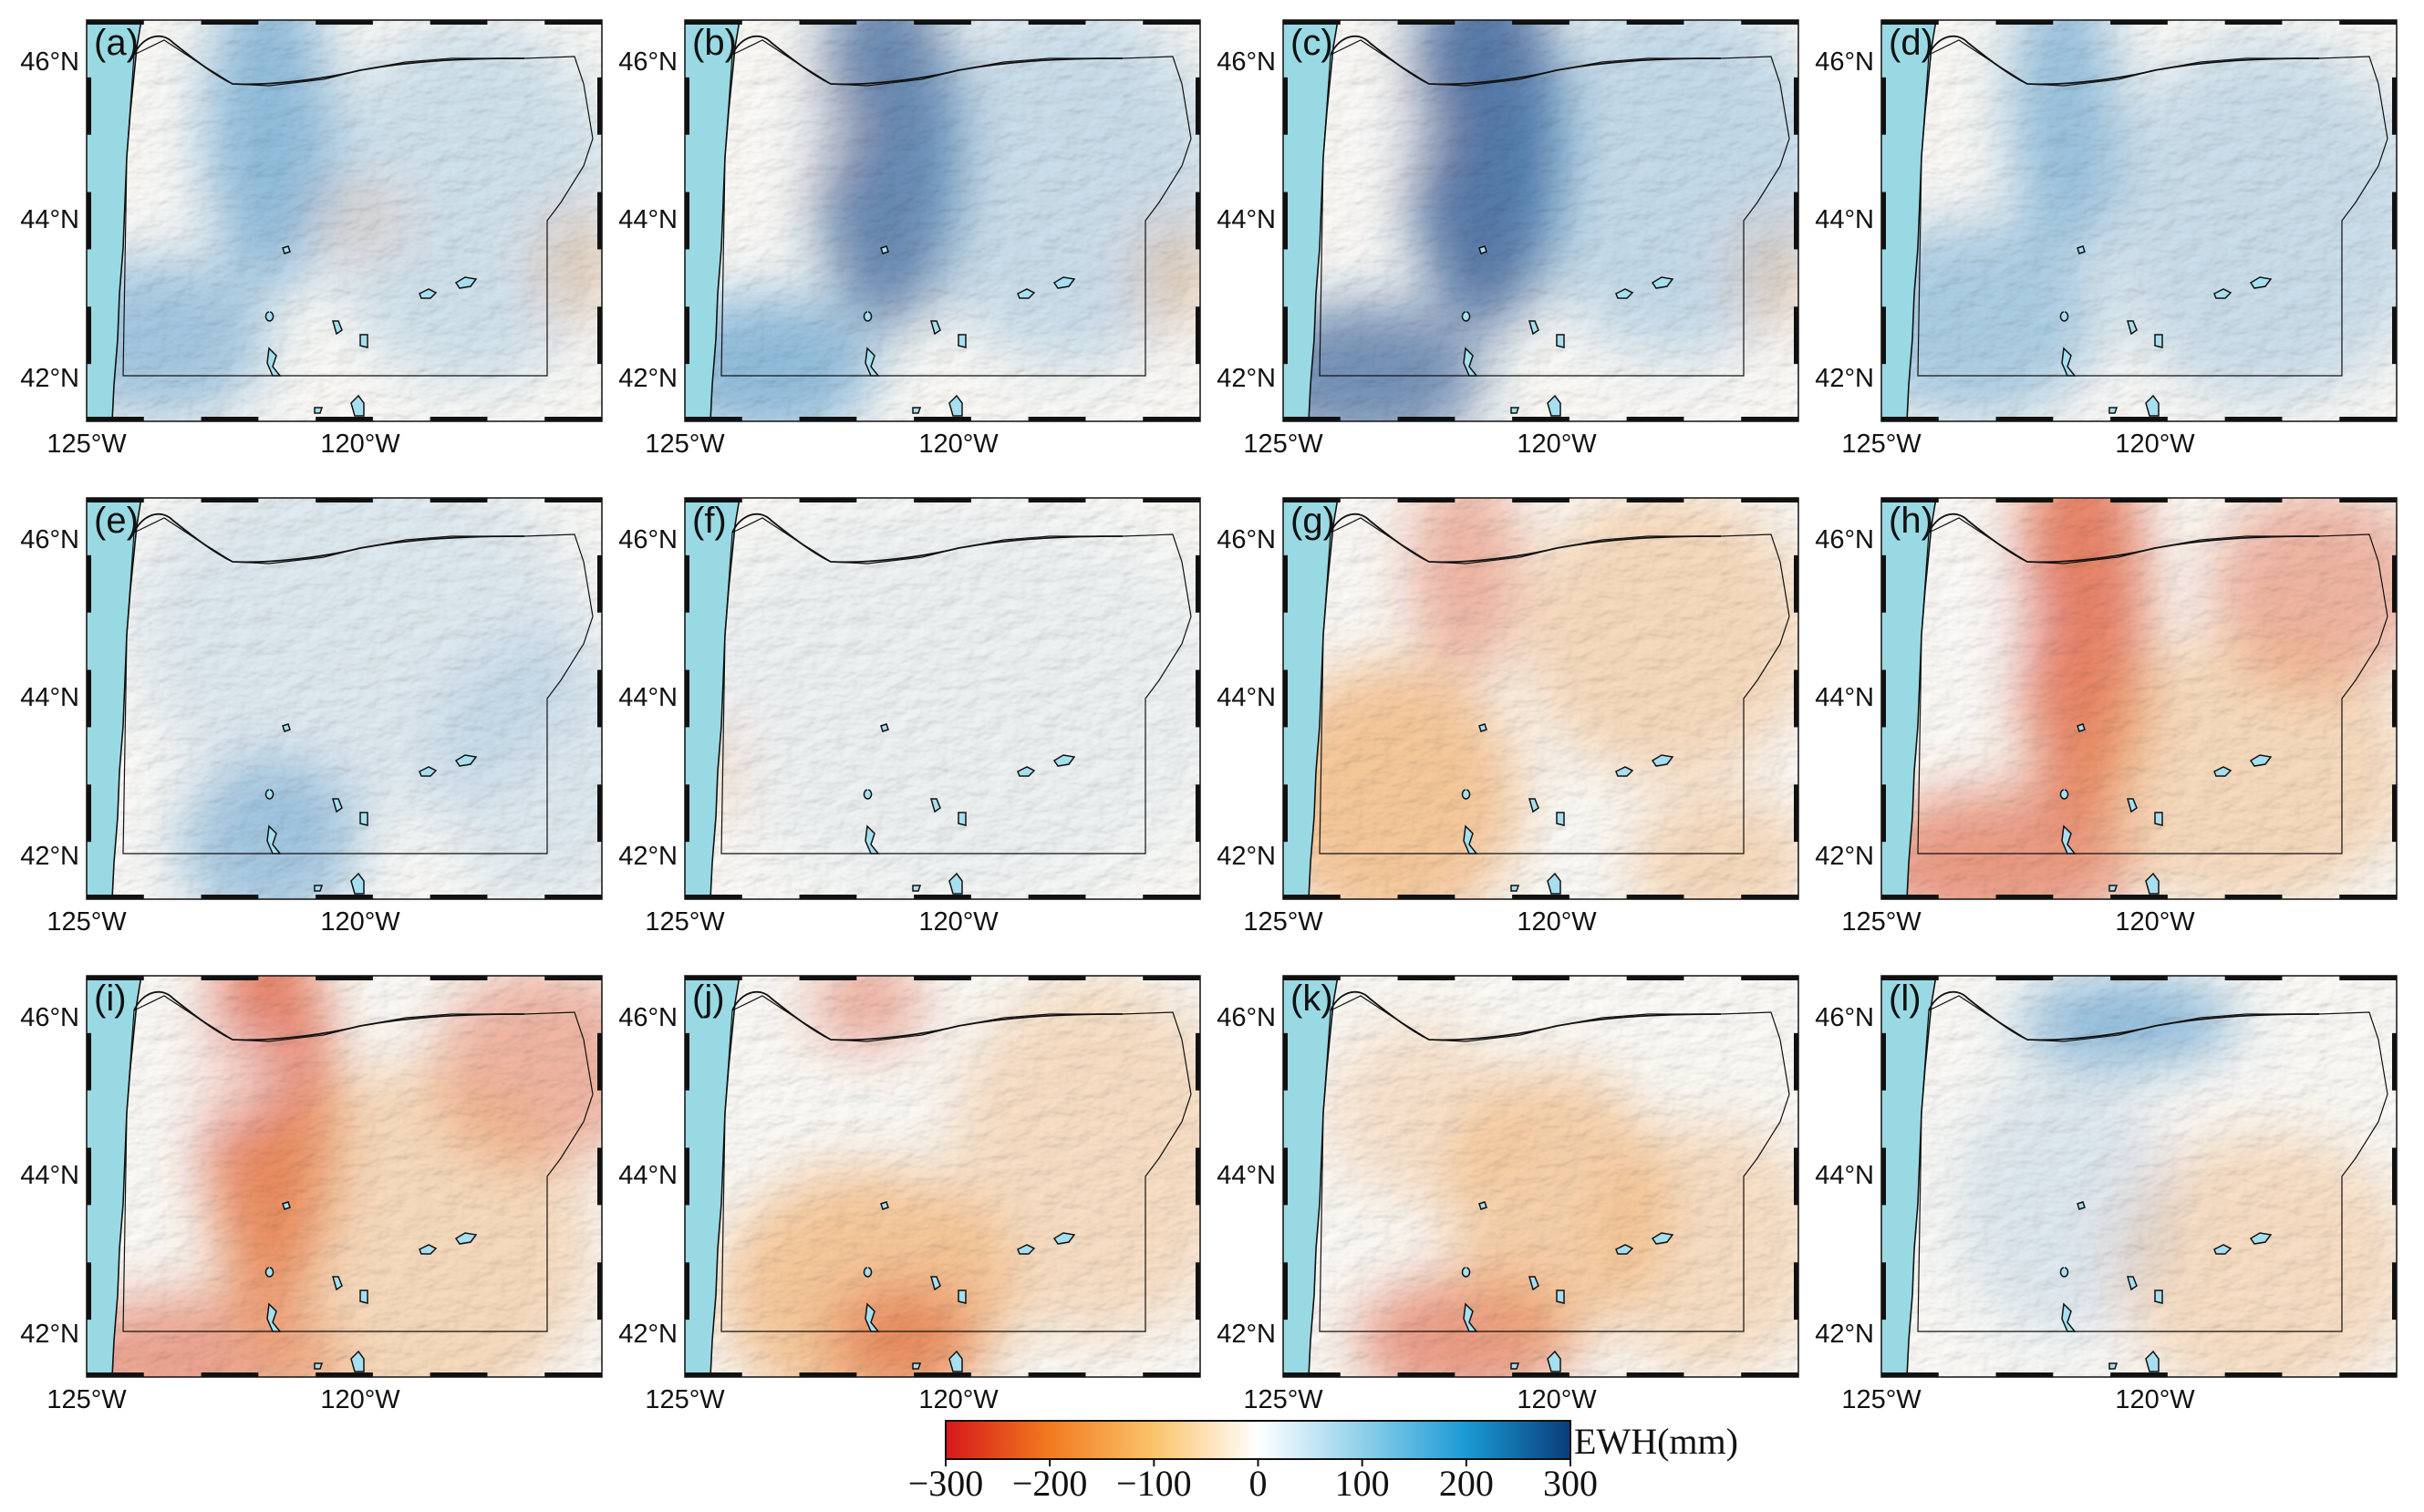  Describe the element at coordinates (685, 922) in the screenshot. I see `lon-tick-label: 125°W` at that location.